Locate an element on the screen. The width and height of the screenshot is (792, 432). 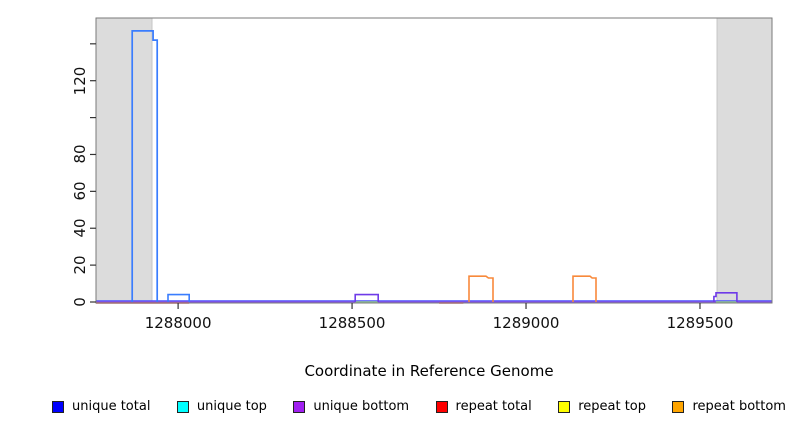
legend-label: unique bottom is located at coordinates (361, 406).